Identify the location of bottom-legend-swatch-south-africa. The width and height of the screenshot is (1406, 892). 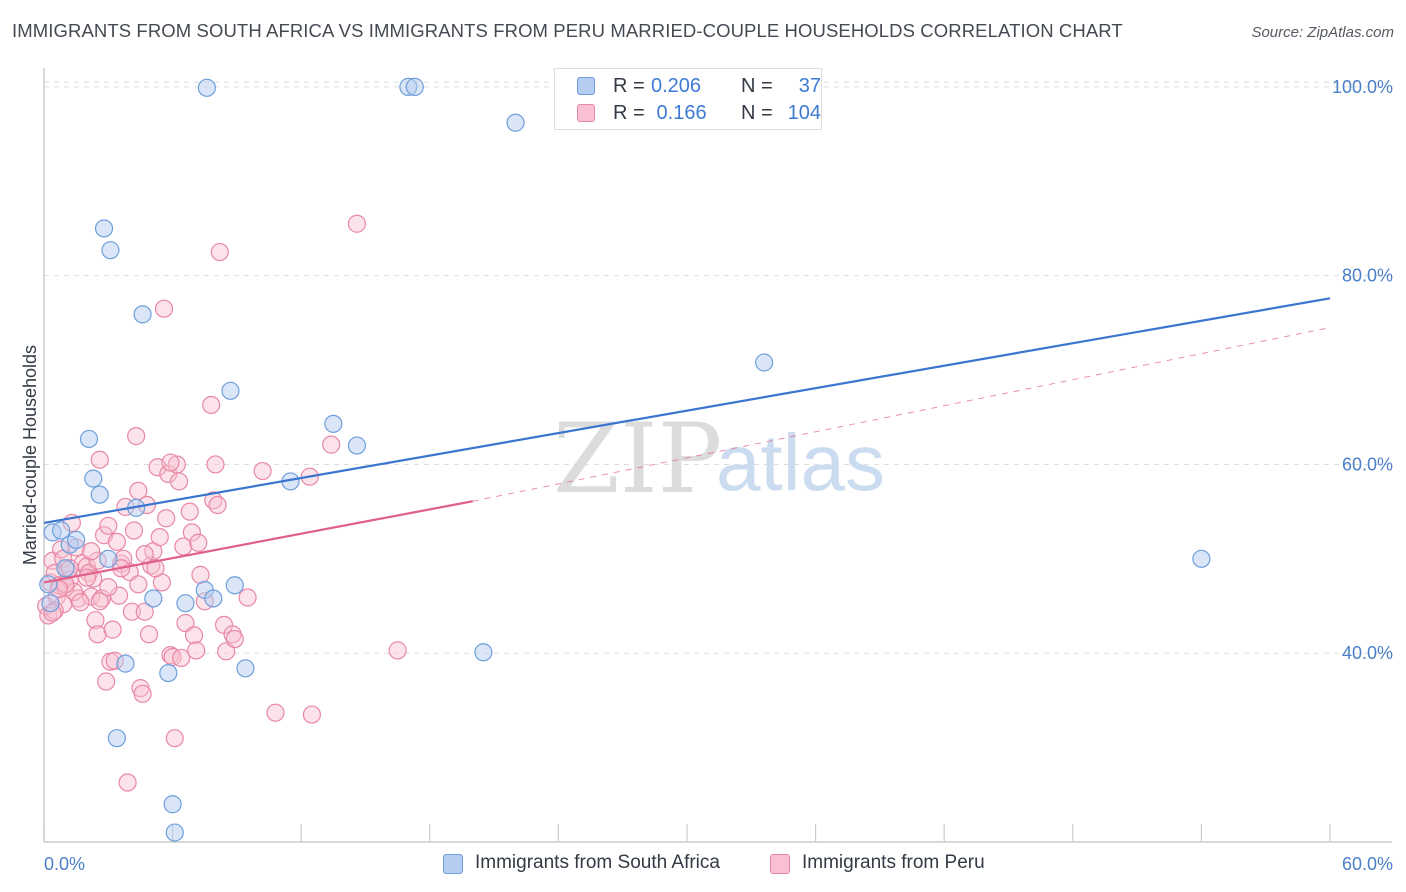
(453, 864).